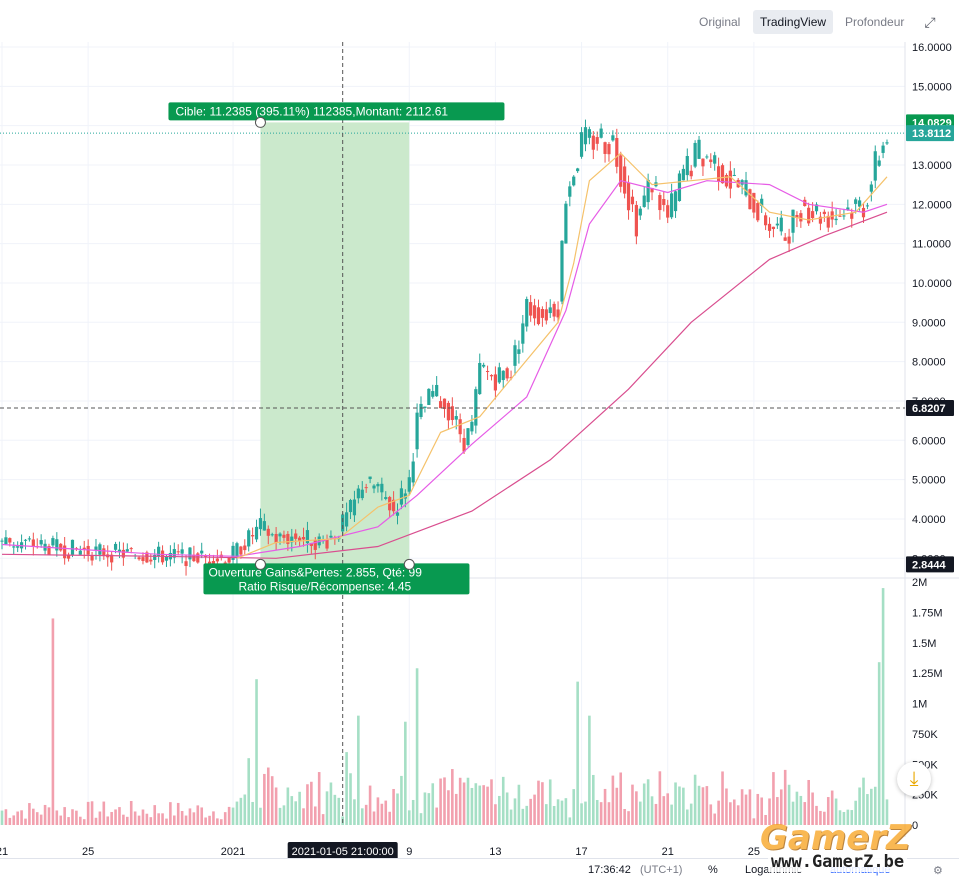  Describe the element at coordinates (932, 166) in the screenshot. I see `price-tick-label: 13.0000` at that location.